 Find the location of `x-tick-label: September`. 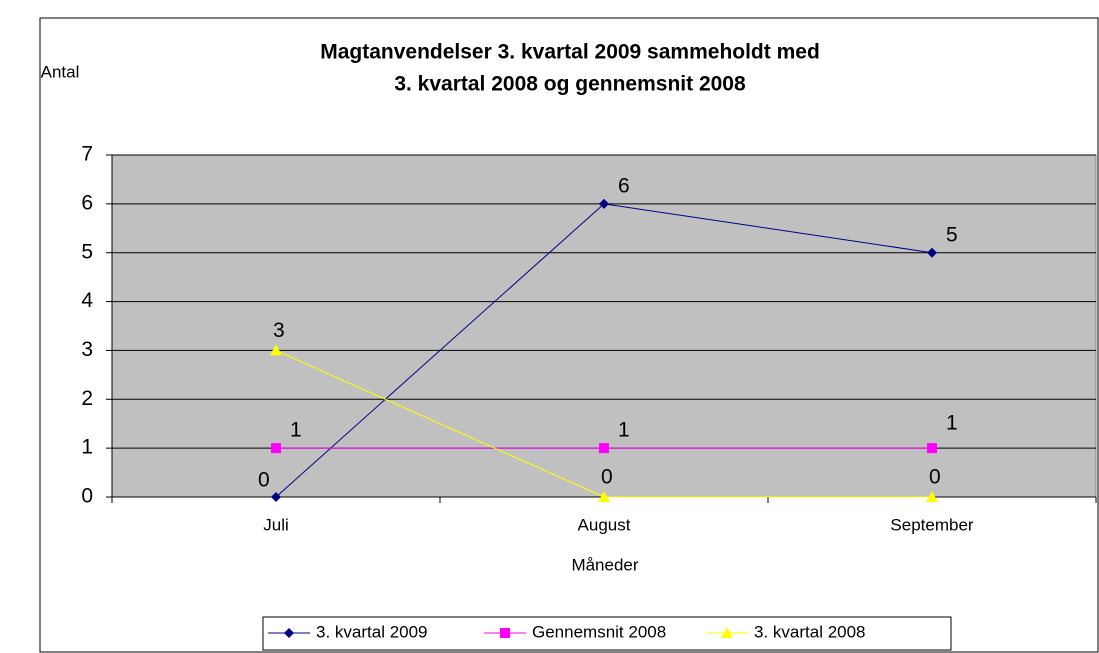

x-tick-label: September is located at coordinates (931, 524).